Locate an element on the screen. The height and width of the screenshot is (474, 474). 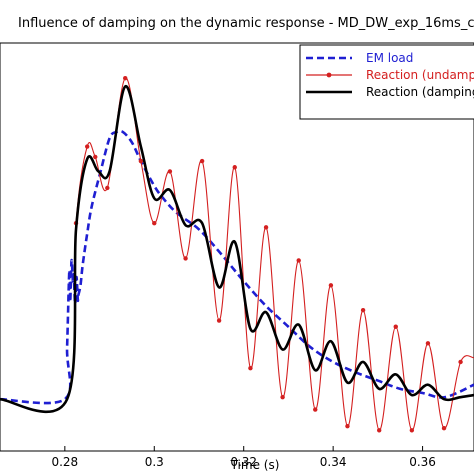
x-axis-ticks: 0.280.30.320.340.360.26 is located at coordinates (243, 457).